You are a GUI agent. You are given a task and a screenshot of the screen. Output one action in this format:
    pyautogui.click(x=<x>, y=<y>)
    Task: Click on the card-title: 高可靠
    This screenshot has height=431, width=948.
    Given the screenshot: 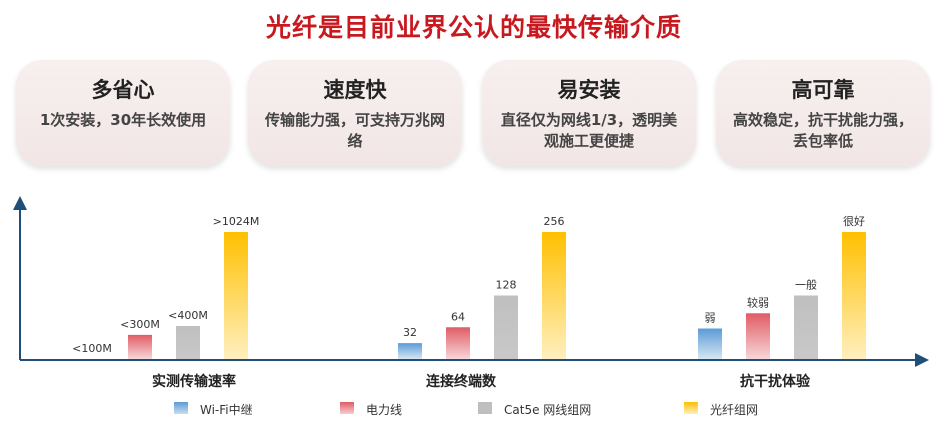 What is the action you would take?
    pyautogui.click(x=823, y=90)
    